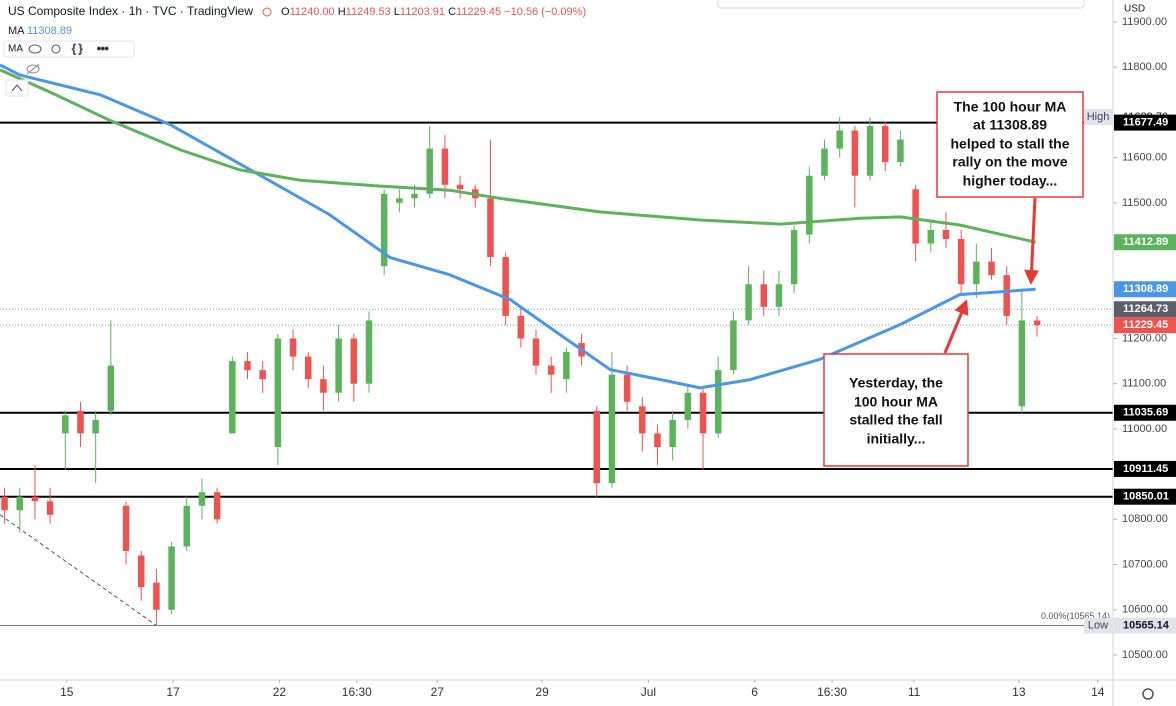 Image resolution: width=1176 pixels, height=706 pixels. I want to click on annotation-line: stalled the fall, so click(895, 420).